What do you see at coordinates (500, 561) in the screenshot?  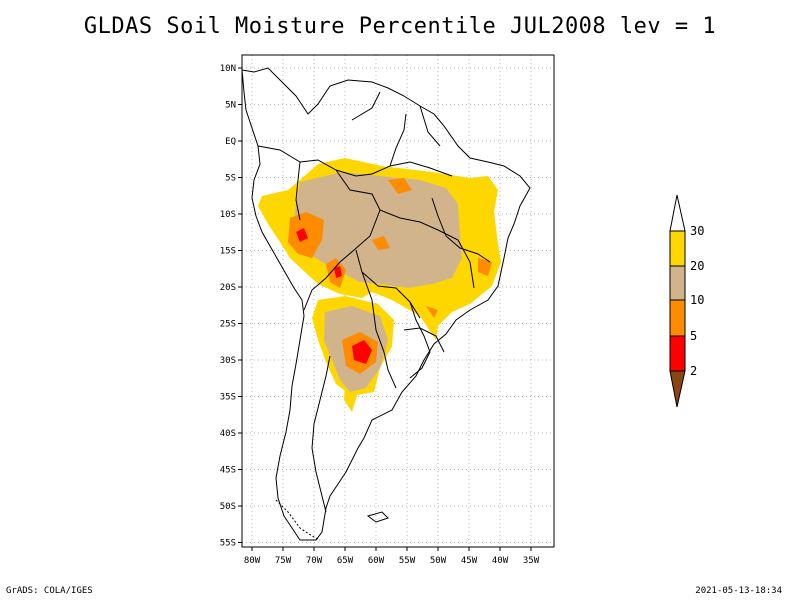 I see `lon-label: 40W` at bounding box center [500, 561].